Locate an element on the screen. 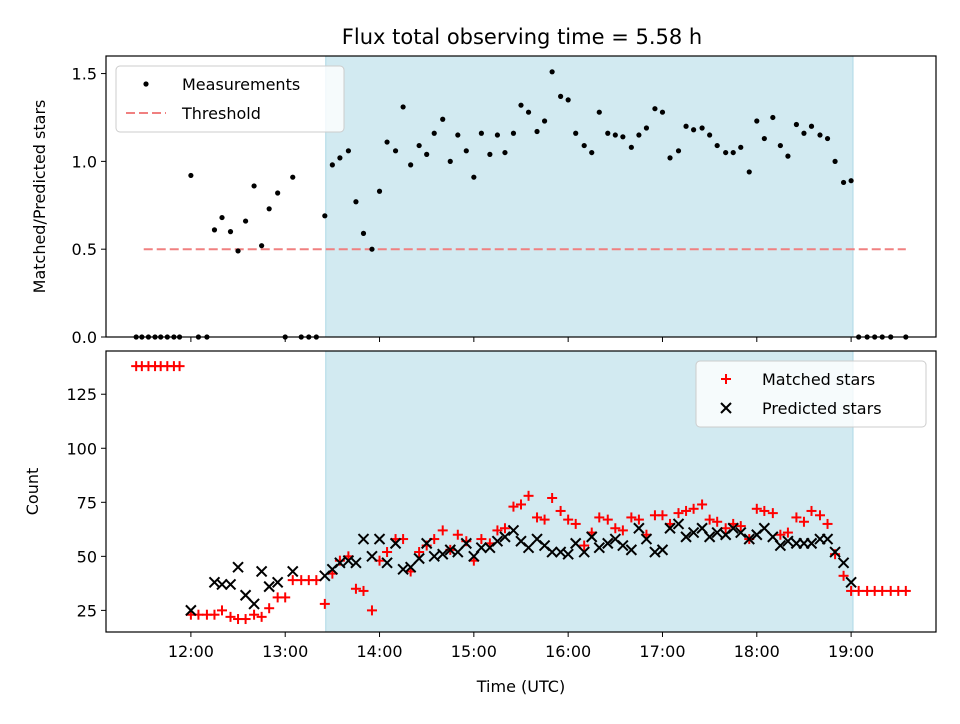  top-ytick-label: 0.0 is located at coordinates (84, 337).